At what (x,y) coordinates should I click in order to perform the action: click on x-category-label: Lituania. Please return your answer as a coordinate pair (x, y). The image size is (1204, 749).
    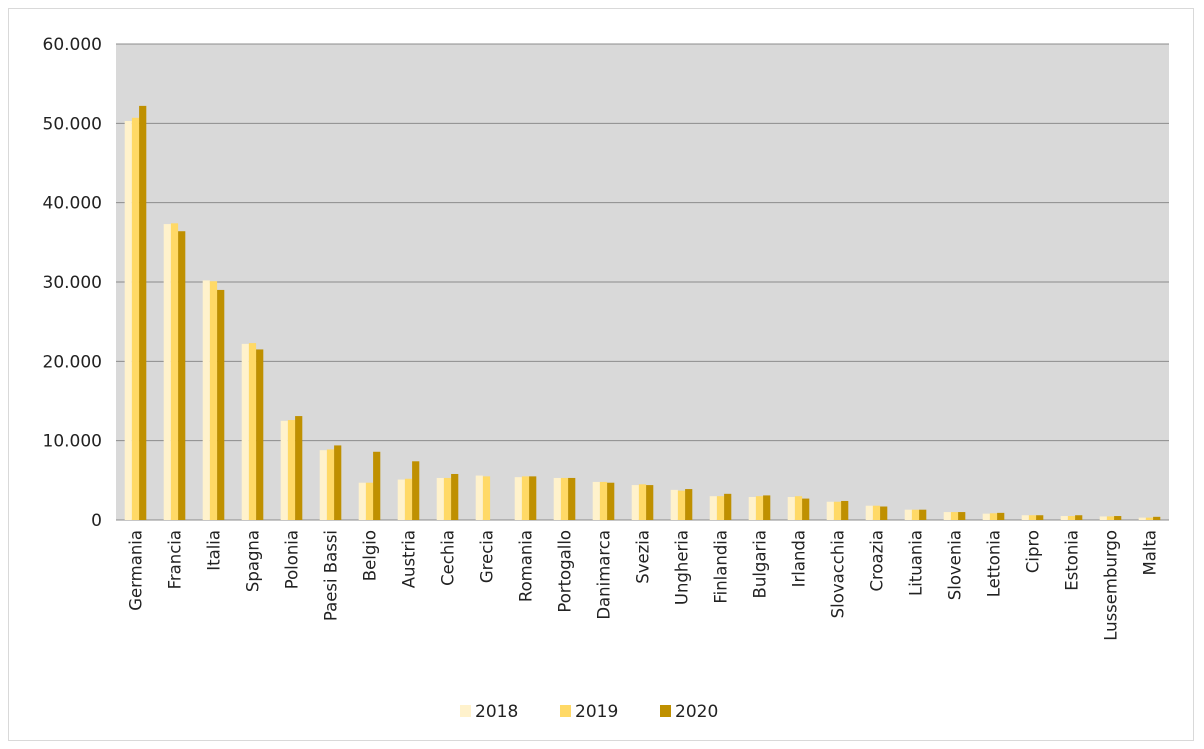
    Looking at the image, I should click on (916, 563).